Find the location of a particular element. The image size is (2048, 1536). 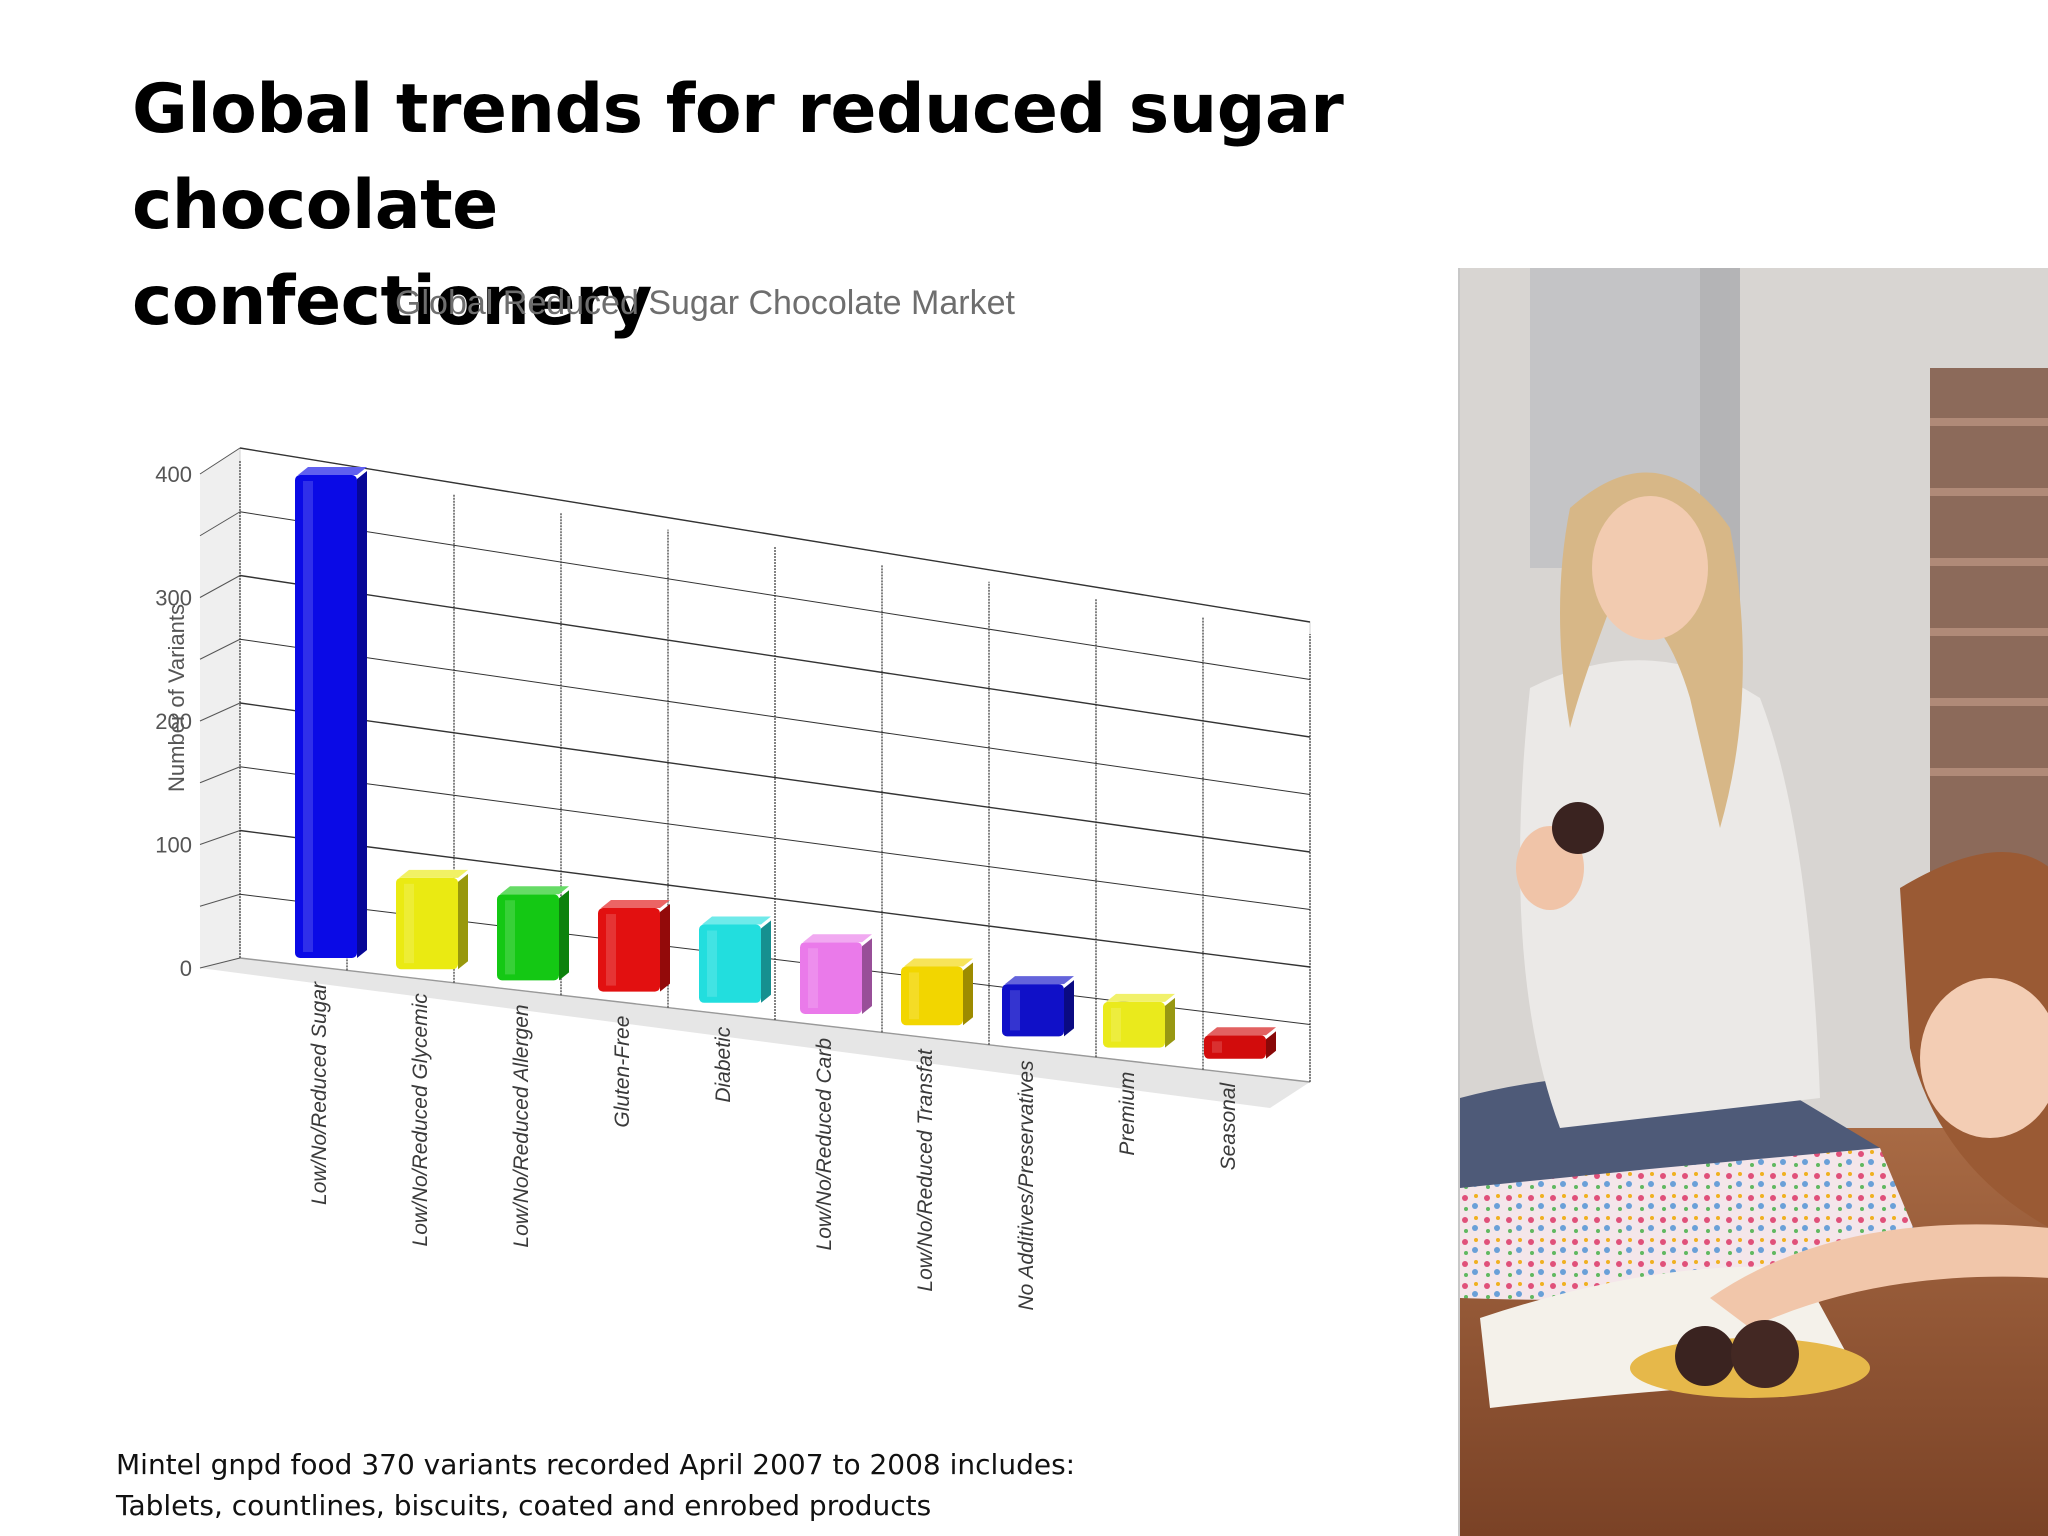

photo-cookie-in-hand is located at coordinates (1578, 828).